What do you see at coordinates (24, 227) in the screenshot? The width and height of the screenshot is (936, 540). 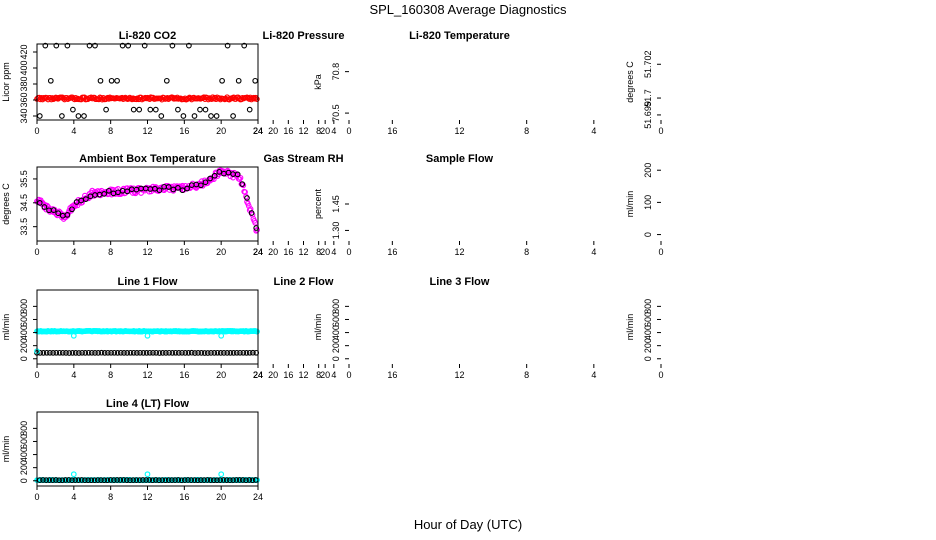 I see `y-tick-label: 33.5` at bounding box center [24, 227].